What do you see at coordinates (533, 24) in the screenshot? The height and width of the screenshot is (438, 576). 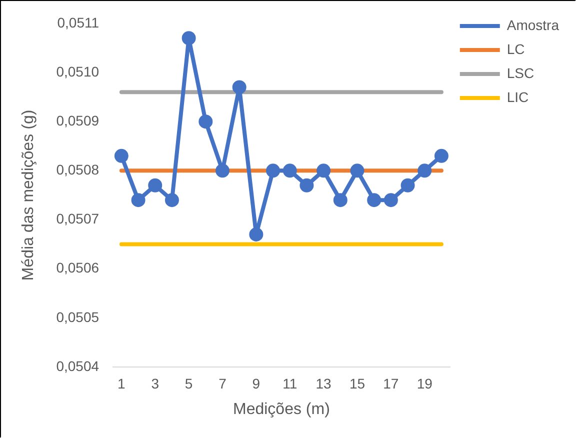 I see `legend-label: Amostra` at bounding box center [533, 24].